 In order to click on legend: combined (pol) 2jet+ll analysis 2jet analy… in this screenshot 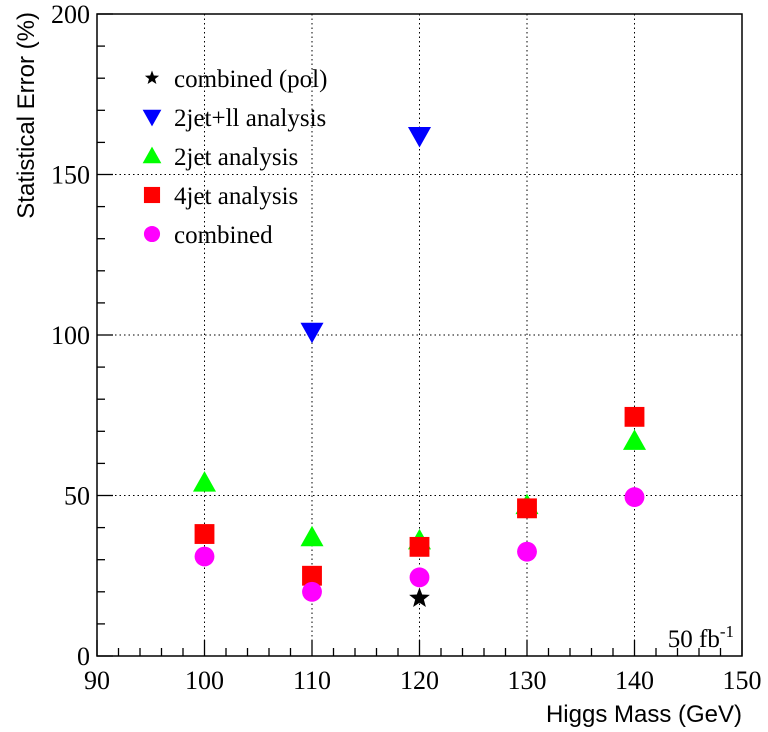, I will do `click(234, 157)`.